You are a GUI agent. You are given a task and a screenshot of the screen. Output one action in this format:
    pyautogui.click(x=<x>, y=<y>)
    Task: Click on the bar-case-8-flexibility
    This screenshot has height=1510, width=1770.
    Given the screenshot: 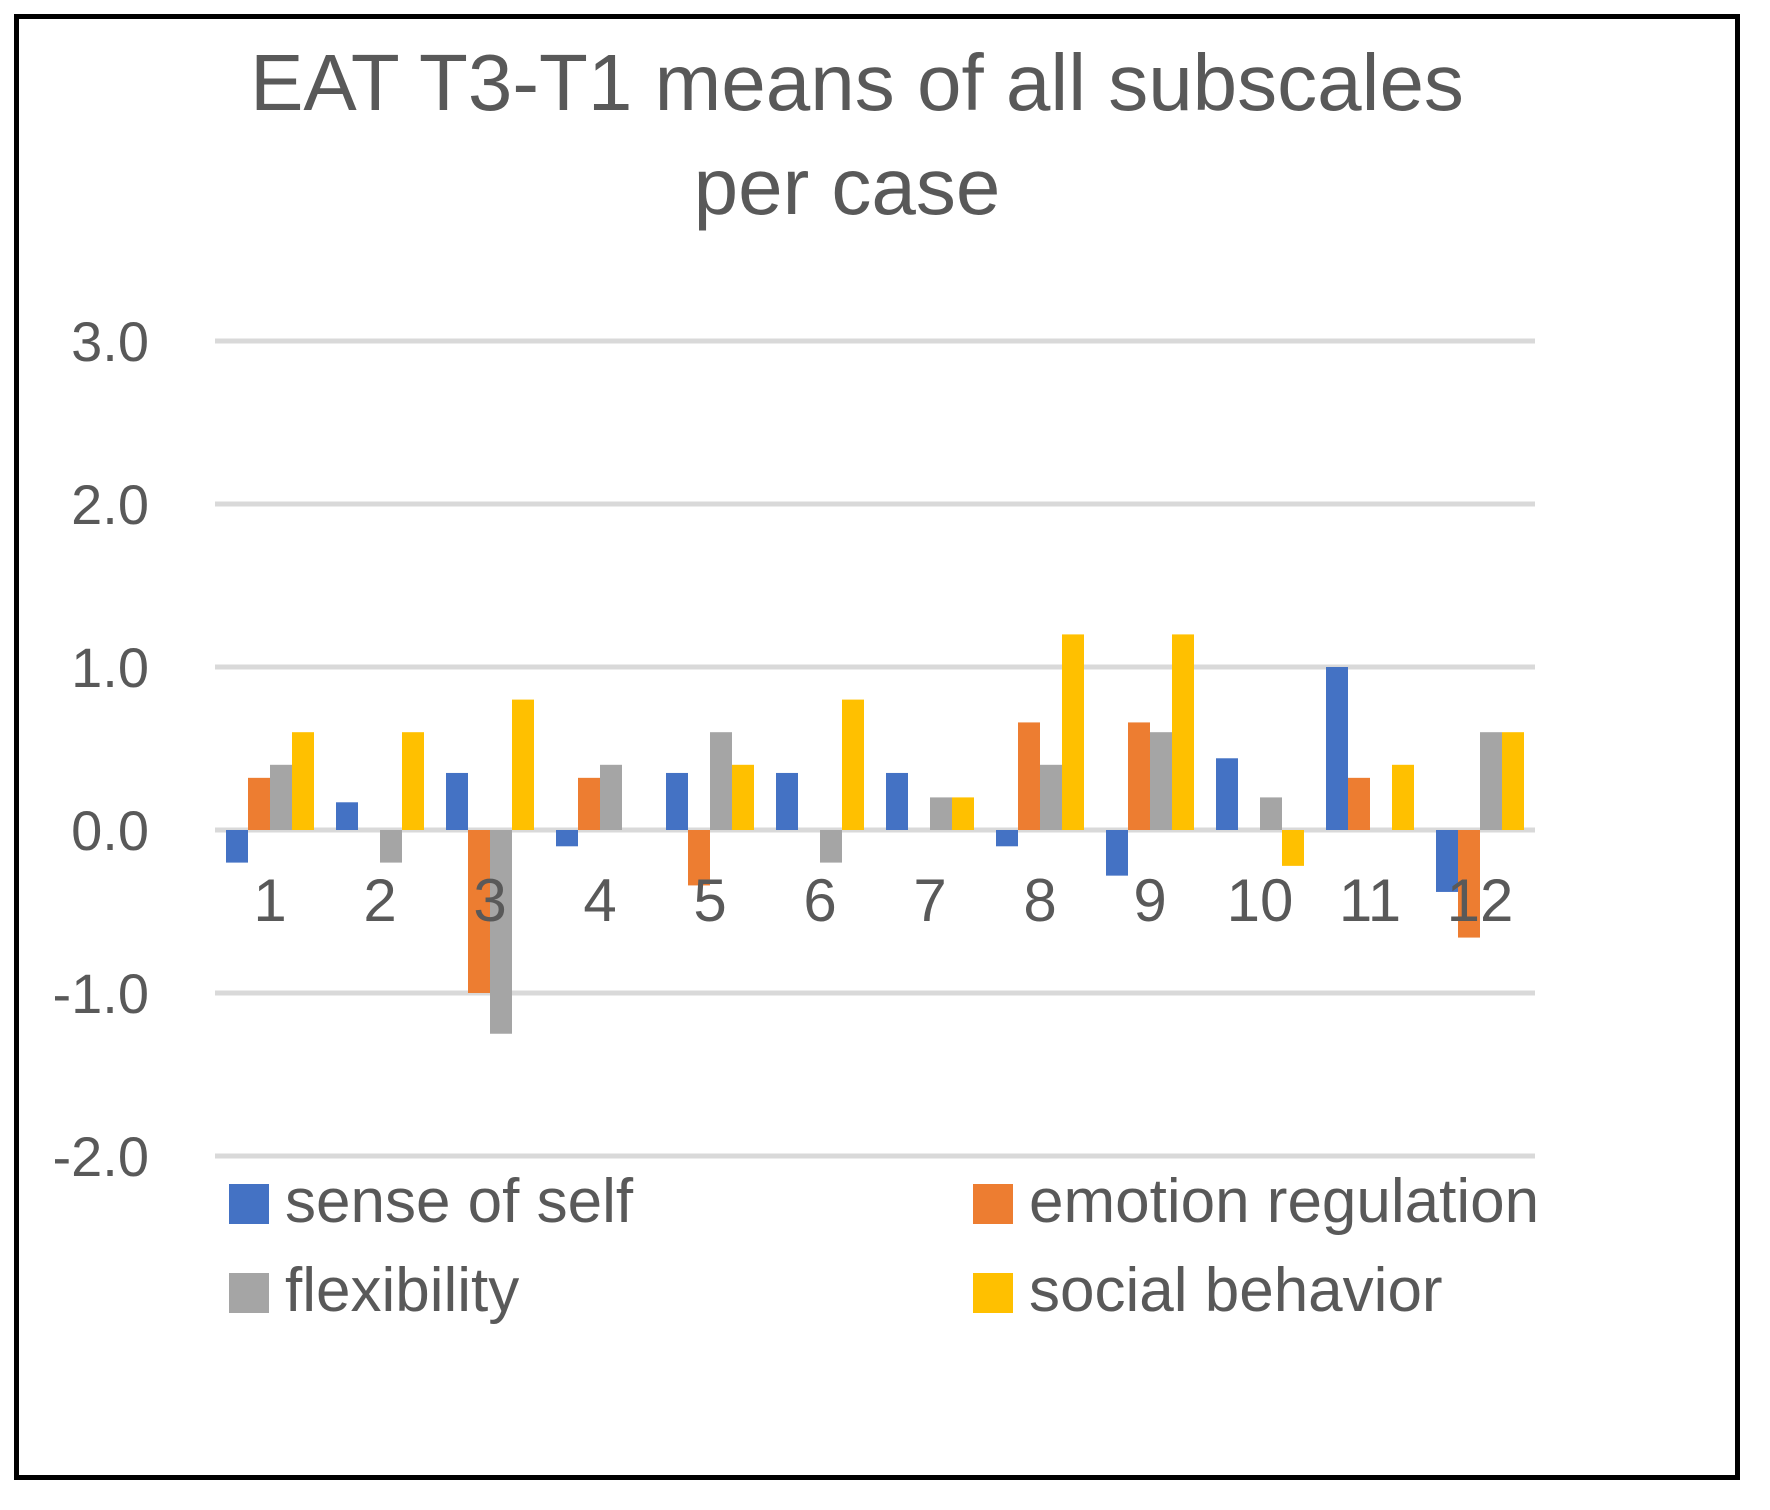 What is the action you would take?
    pyautogui.click(x=1051, y=797)
    